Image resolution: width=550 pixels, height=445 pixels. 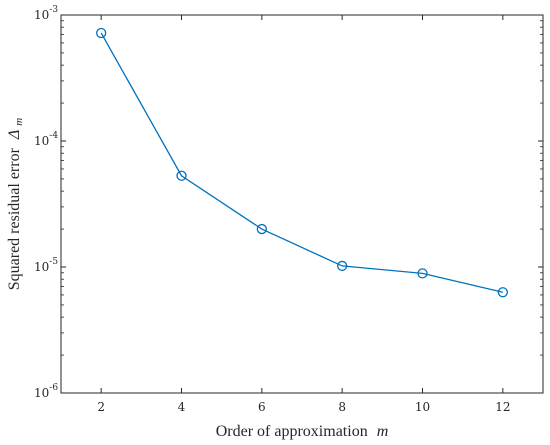 I want to click on y-tick-label: 10⁻⁶, so click(x=46, y=391).